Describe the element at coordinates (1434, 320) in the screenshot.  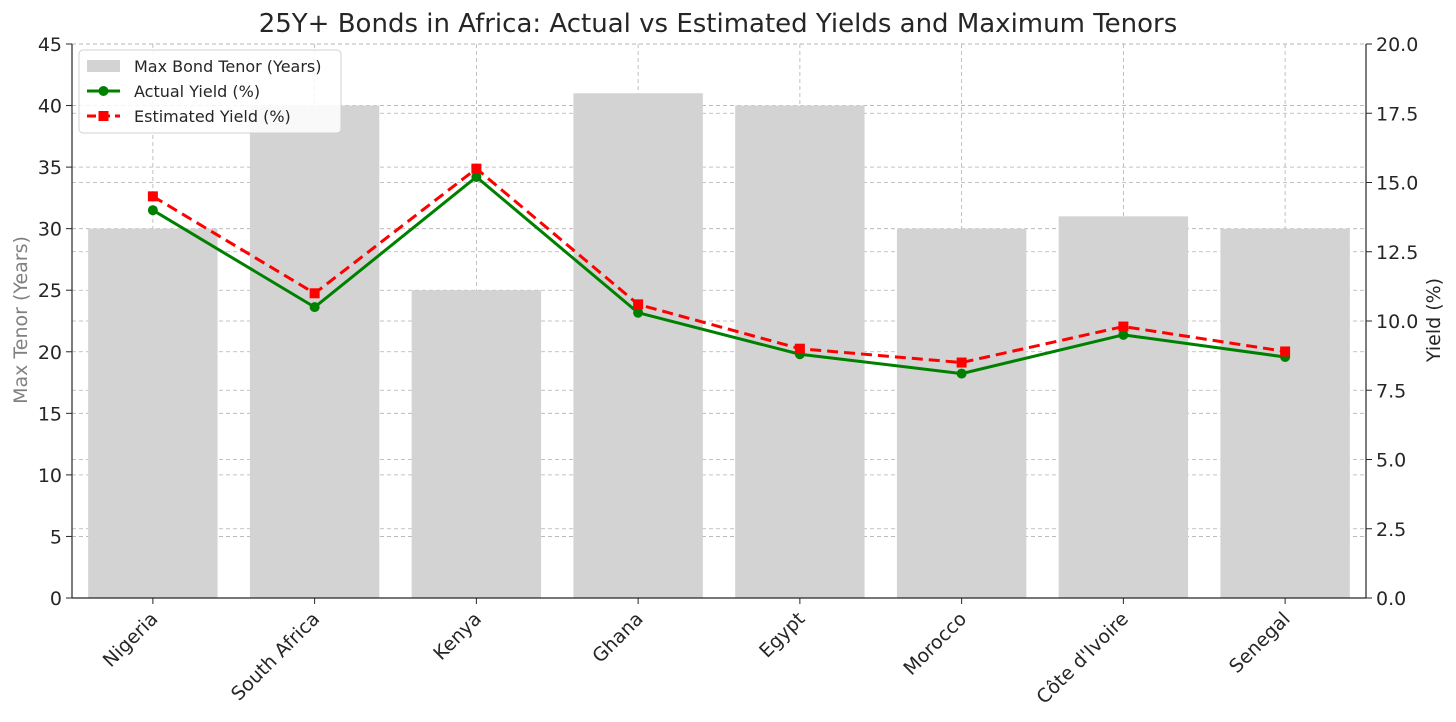
I see `y-axis-label-right: Yield (%)` at that location.